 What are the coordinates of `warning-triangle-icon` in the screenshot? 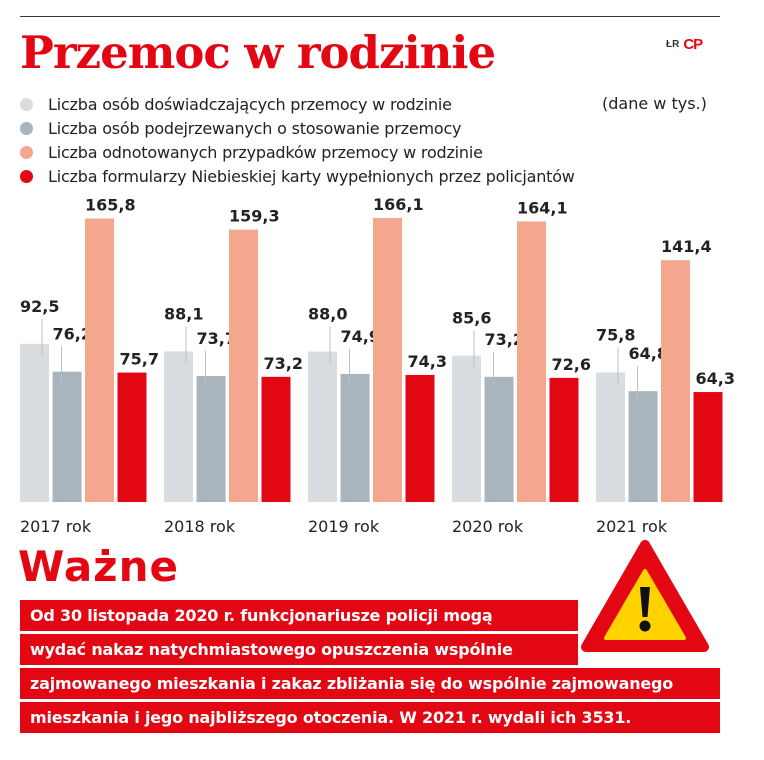 It's located at (645, 596).